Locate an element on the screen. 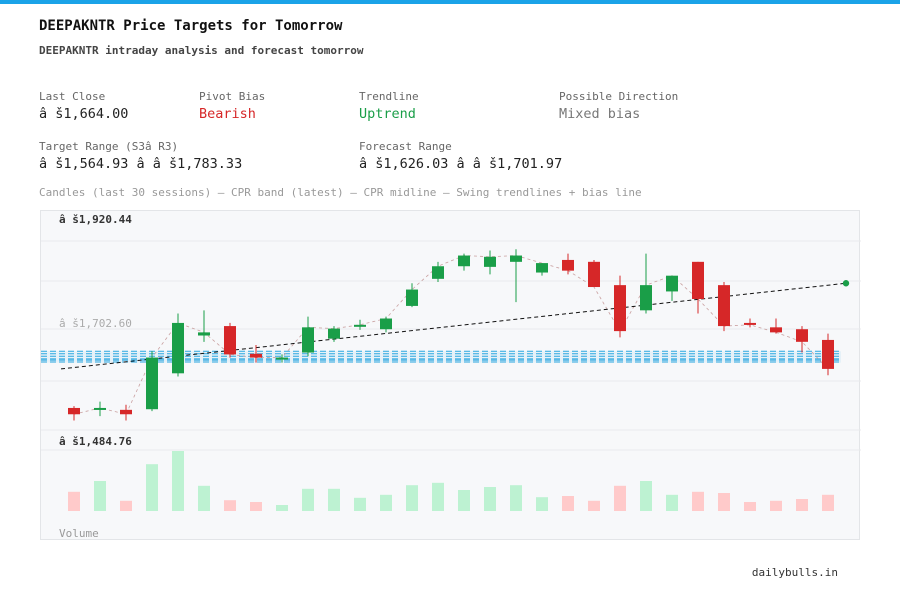 This screenshot has width=900, height=600. stat-direction-label: Possible Direction is located at coordinates (619, 96).